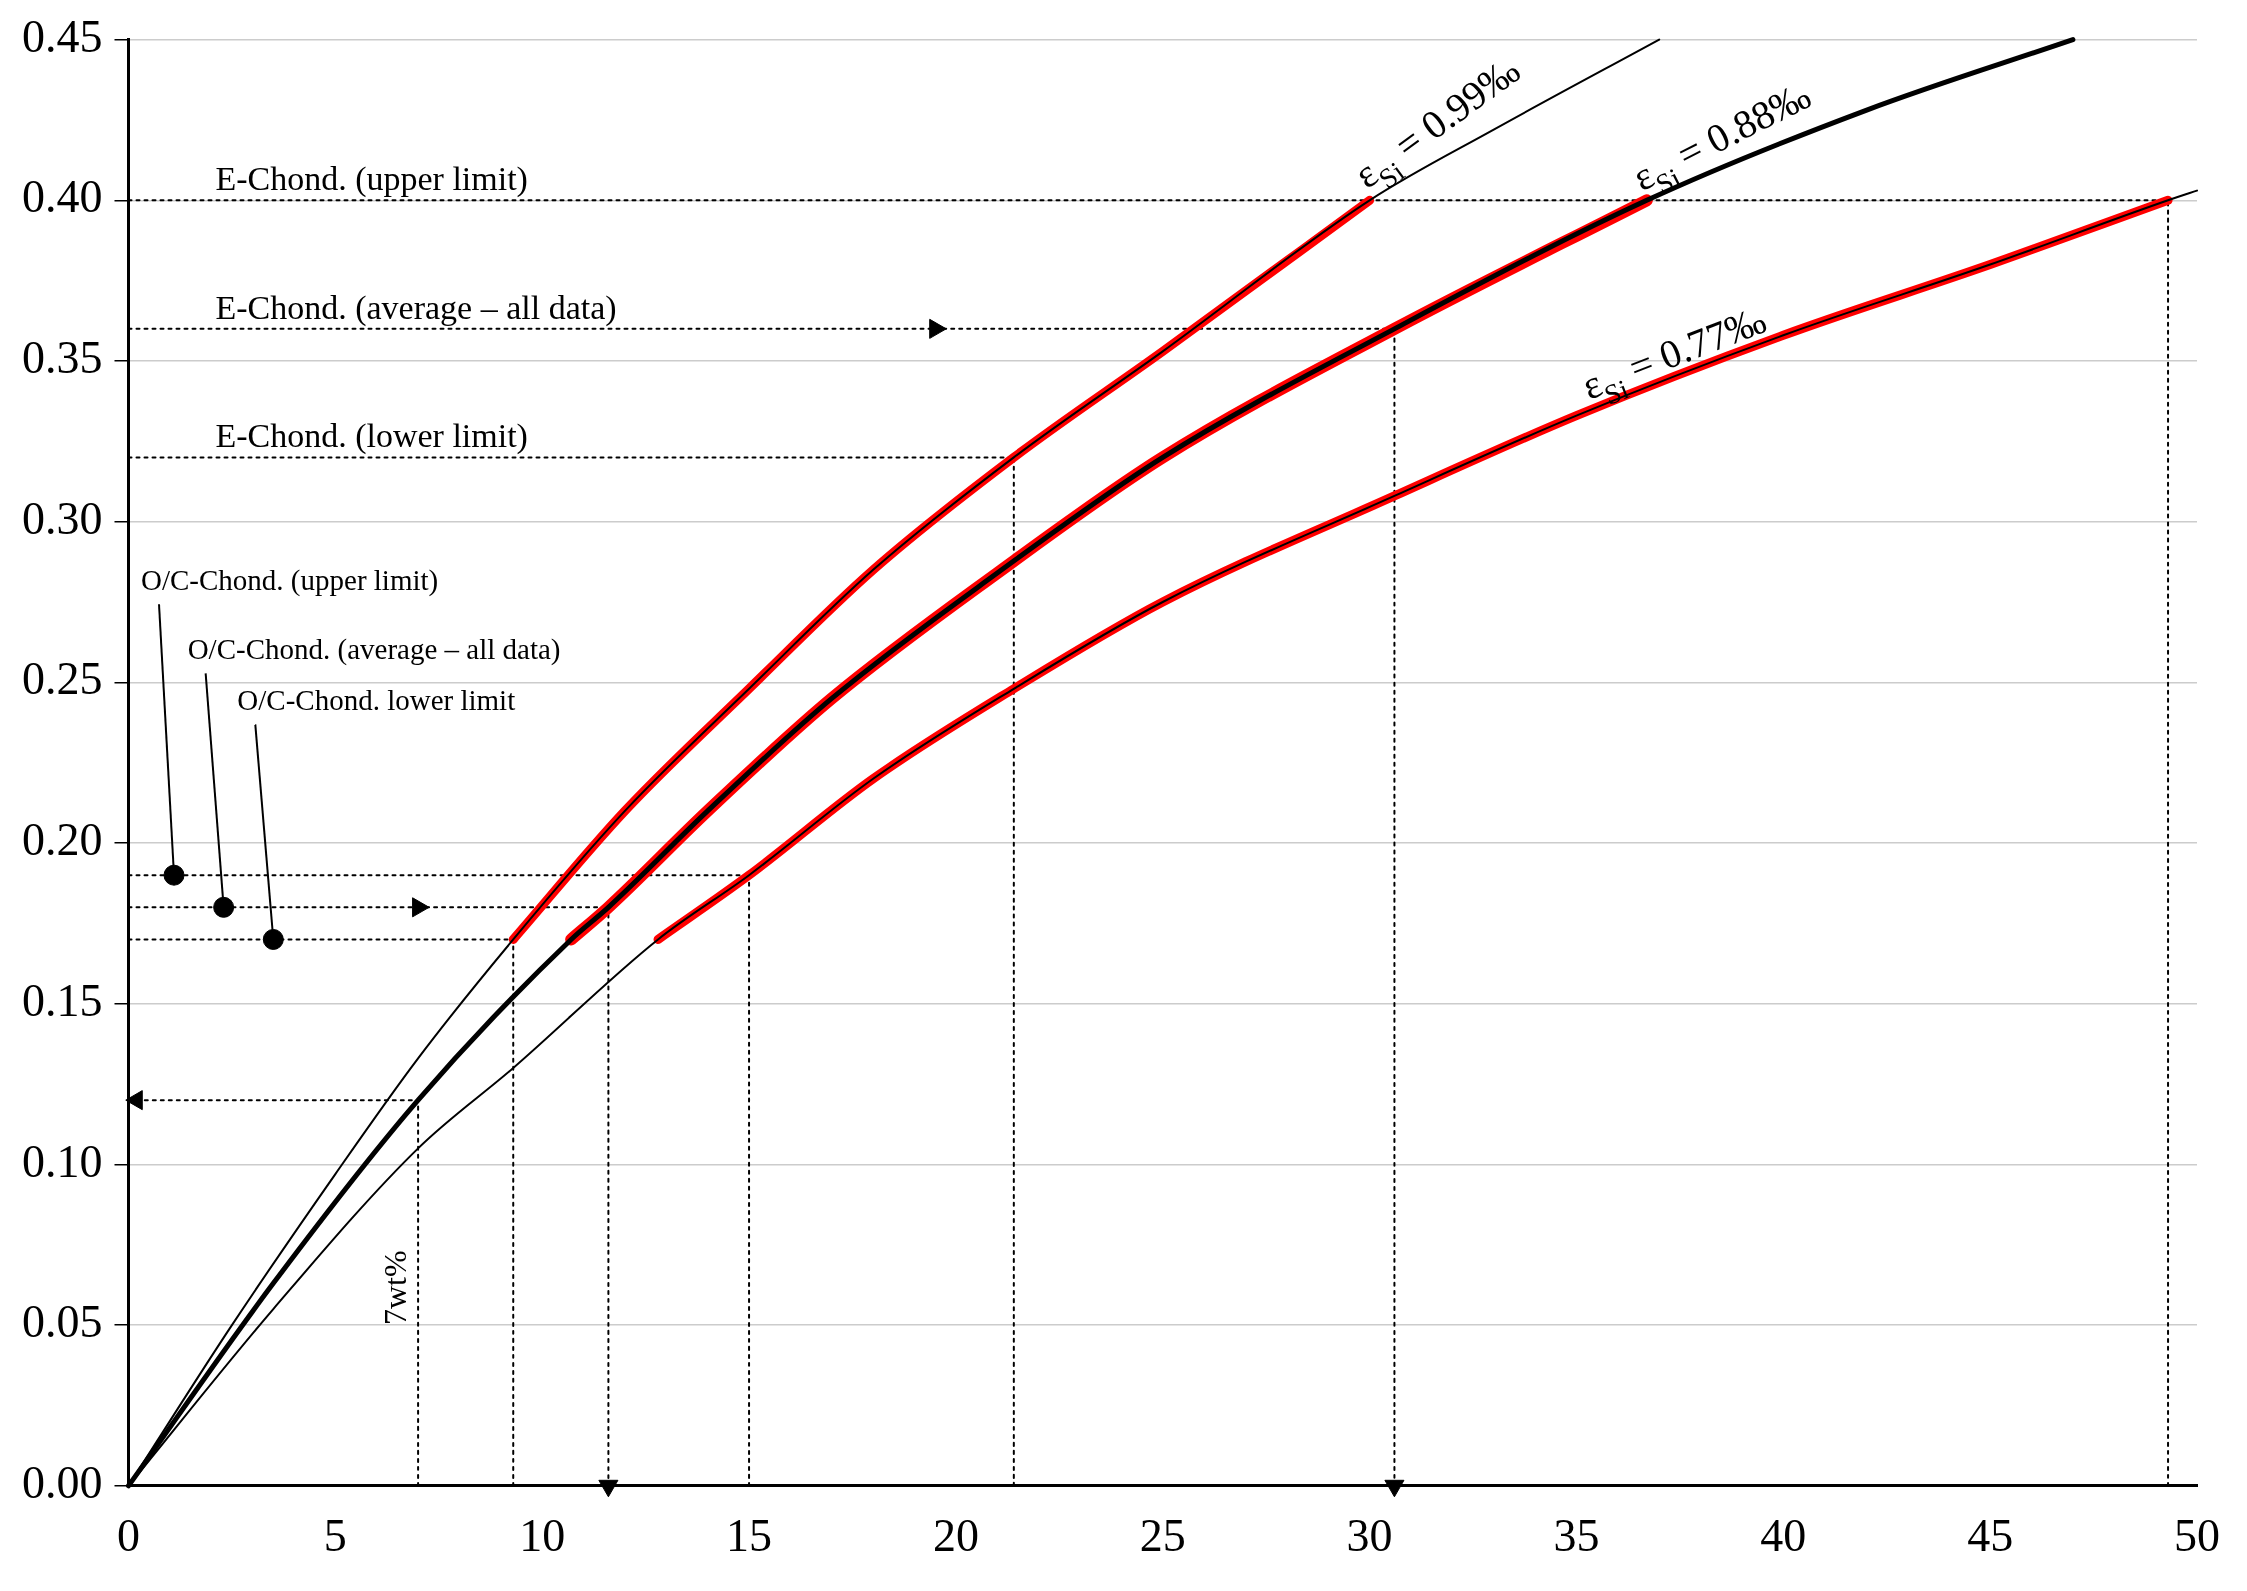 The image size is (2247, 1591). I want to click on x-tick-label: 45, so click(1990, 1536).